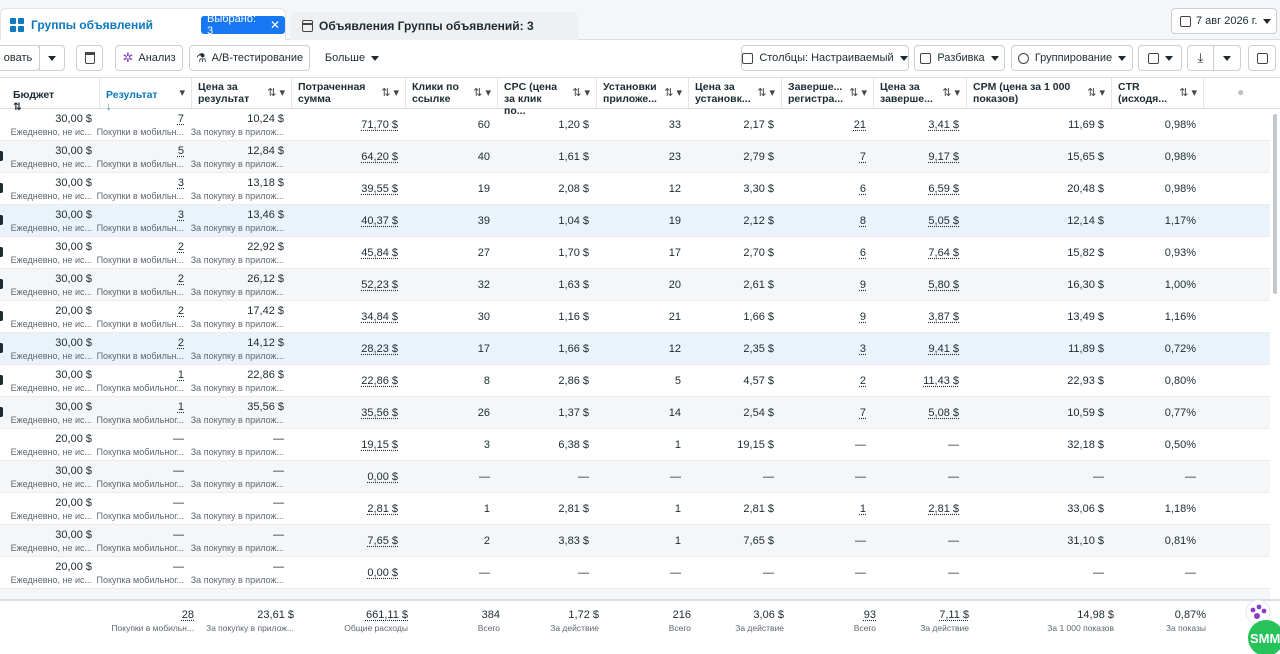  I want to click on column-settings: ●, so click(1242, 93).